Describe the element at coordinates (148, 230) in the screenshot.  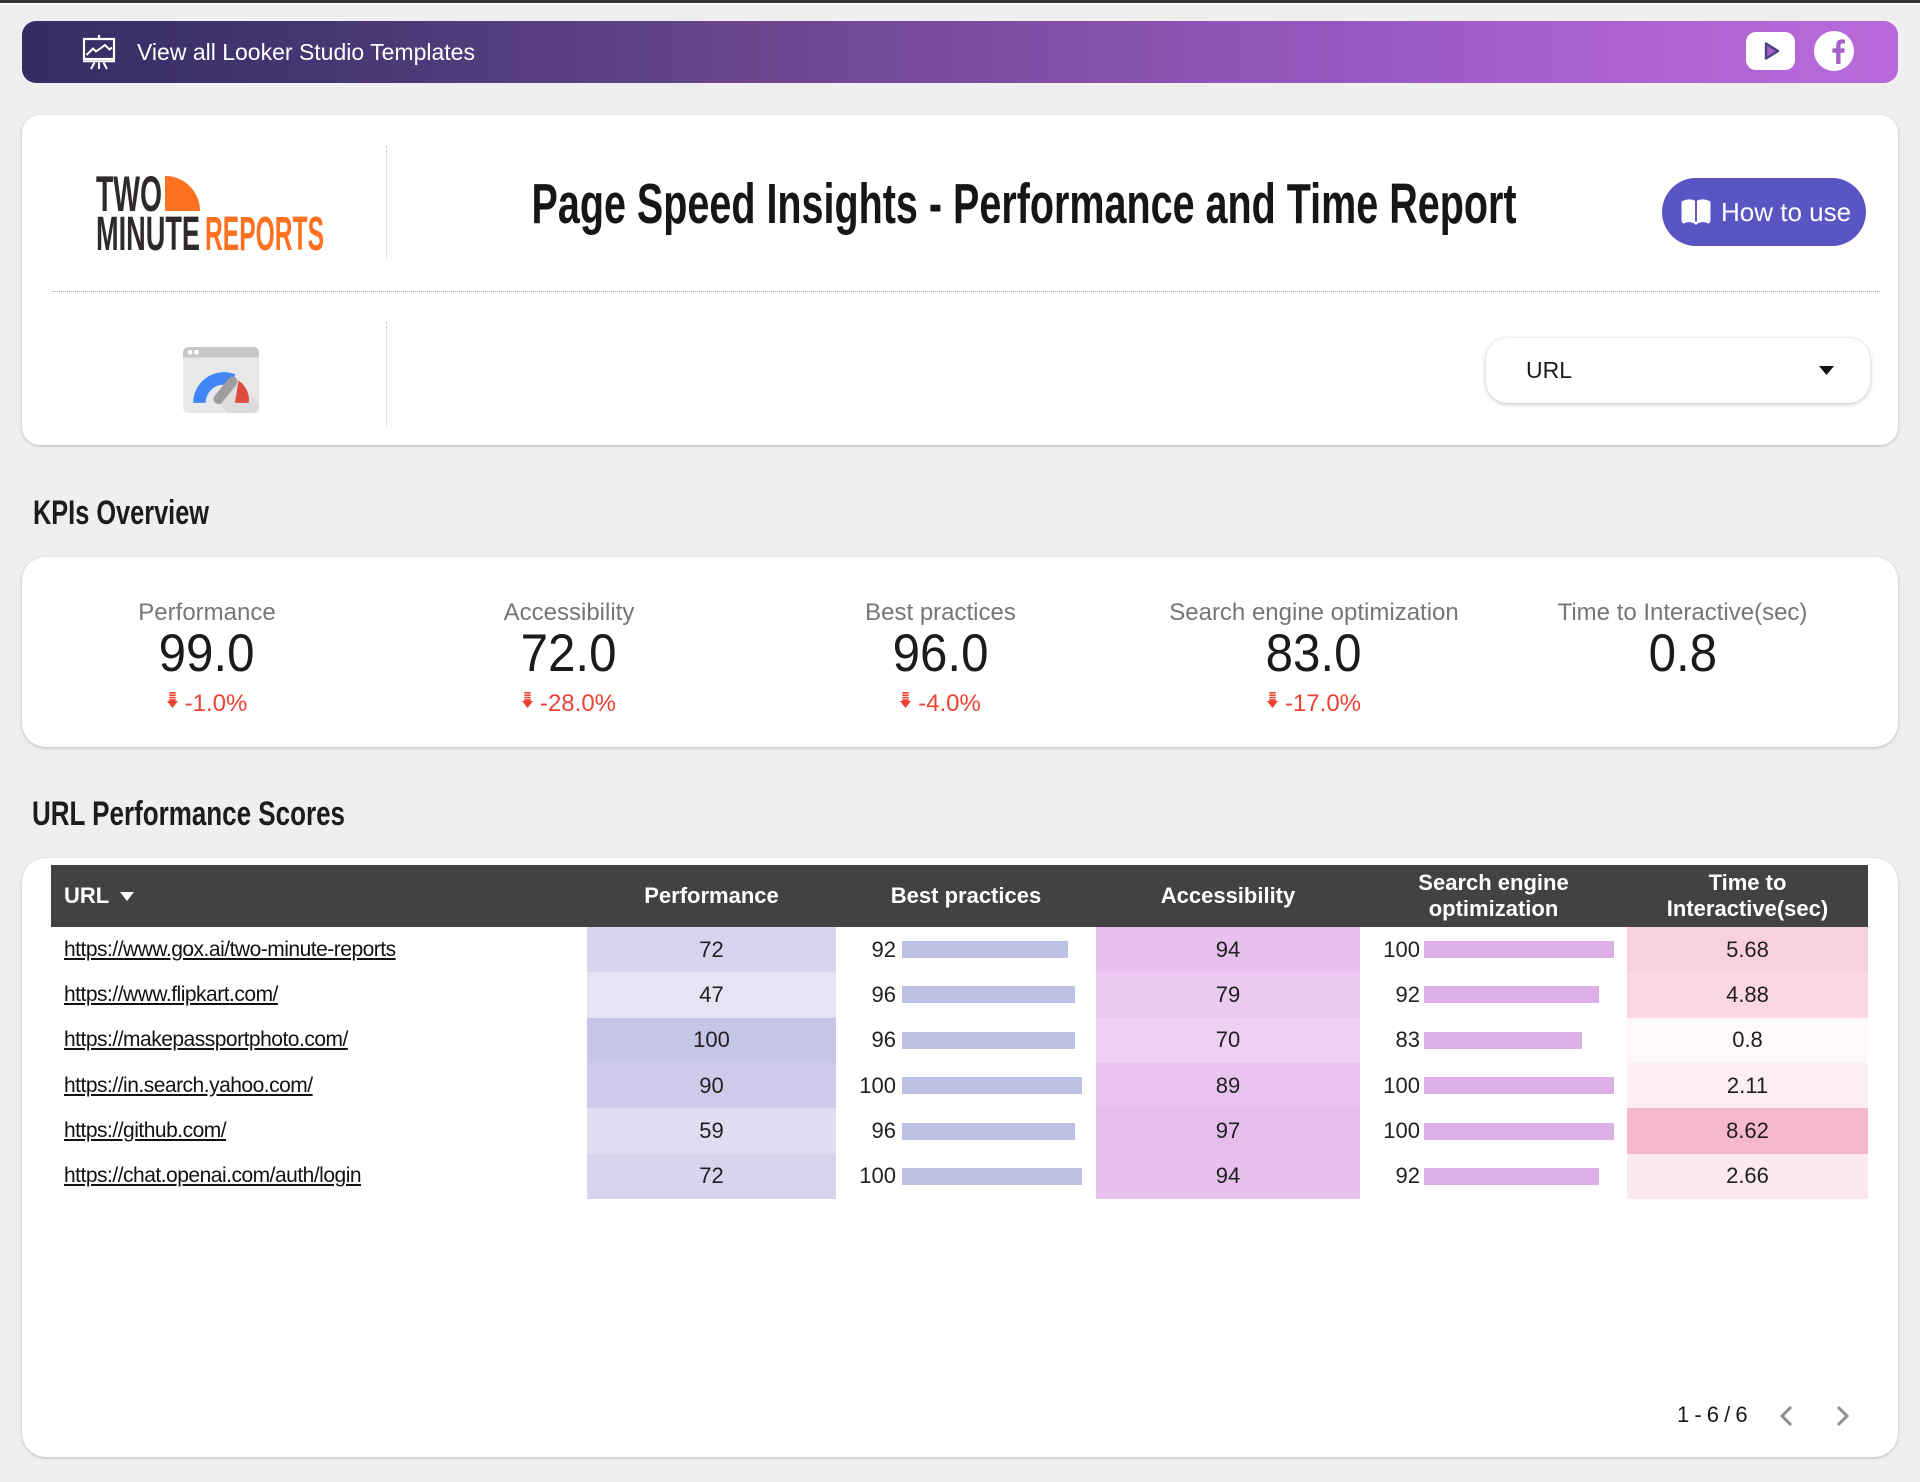
I see `svg-text: MINUTE` at that location.